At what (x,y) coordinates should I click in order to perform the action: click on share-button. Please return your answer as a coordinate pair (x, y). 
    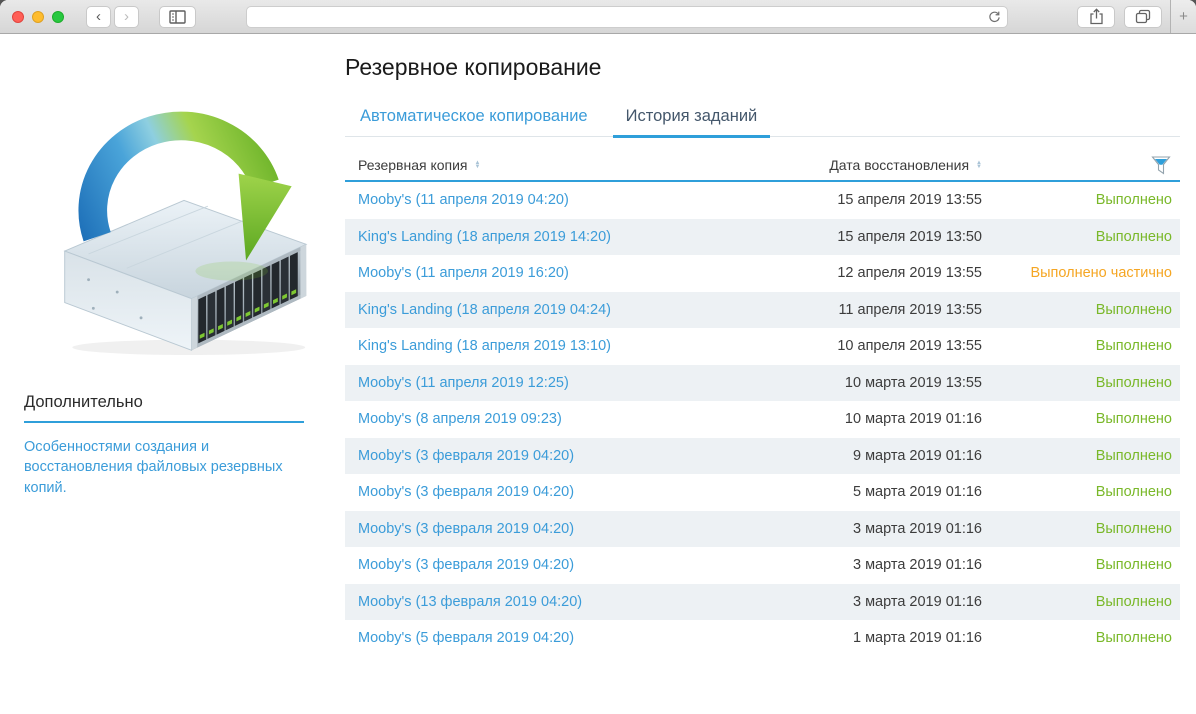
    Looking at the image, I should click on (1096, 16).